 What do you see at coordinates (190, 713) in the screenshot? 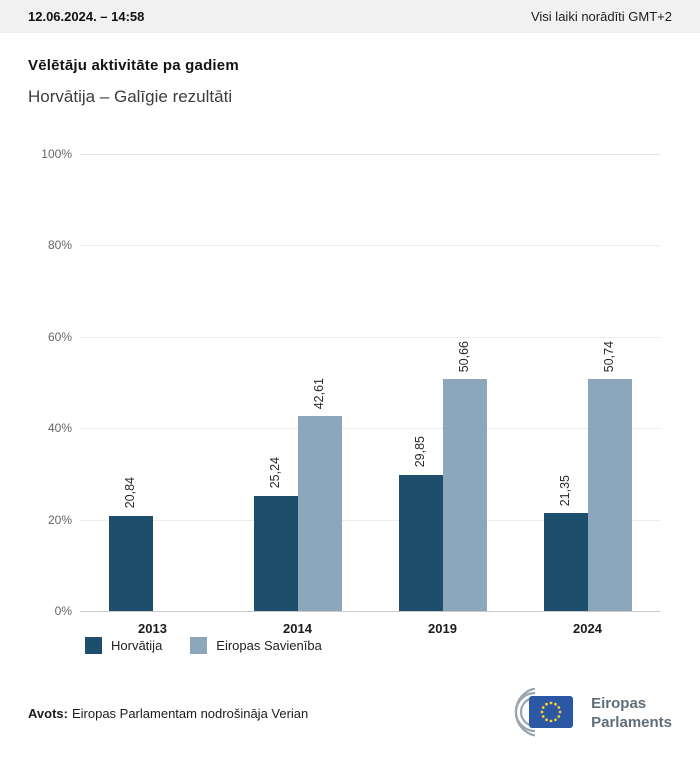
I see `source-text: Eiropas Parlamentam nodrošināja Verian` at bounding box center [190, 713].